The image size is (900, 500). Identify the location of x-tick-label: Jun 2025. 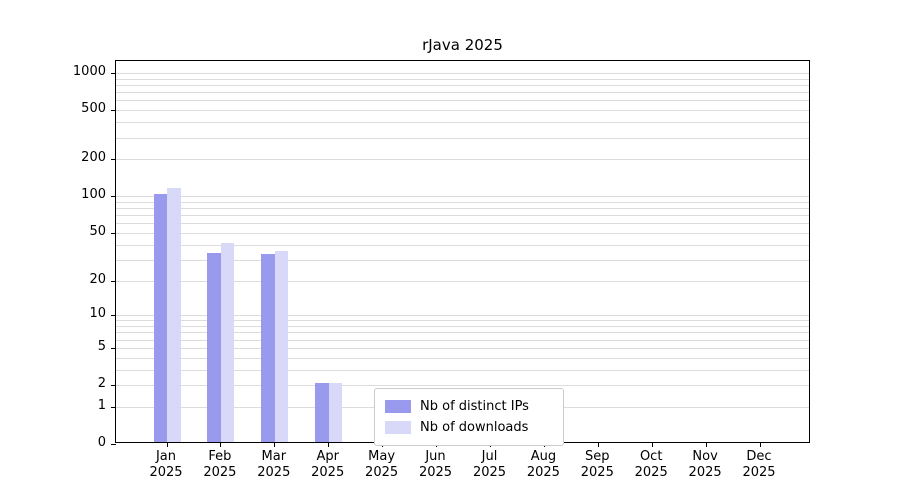
(436, 465).